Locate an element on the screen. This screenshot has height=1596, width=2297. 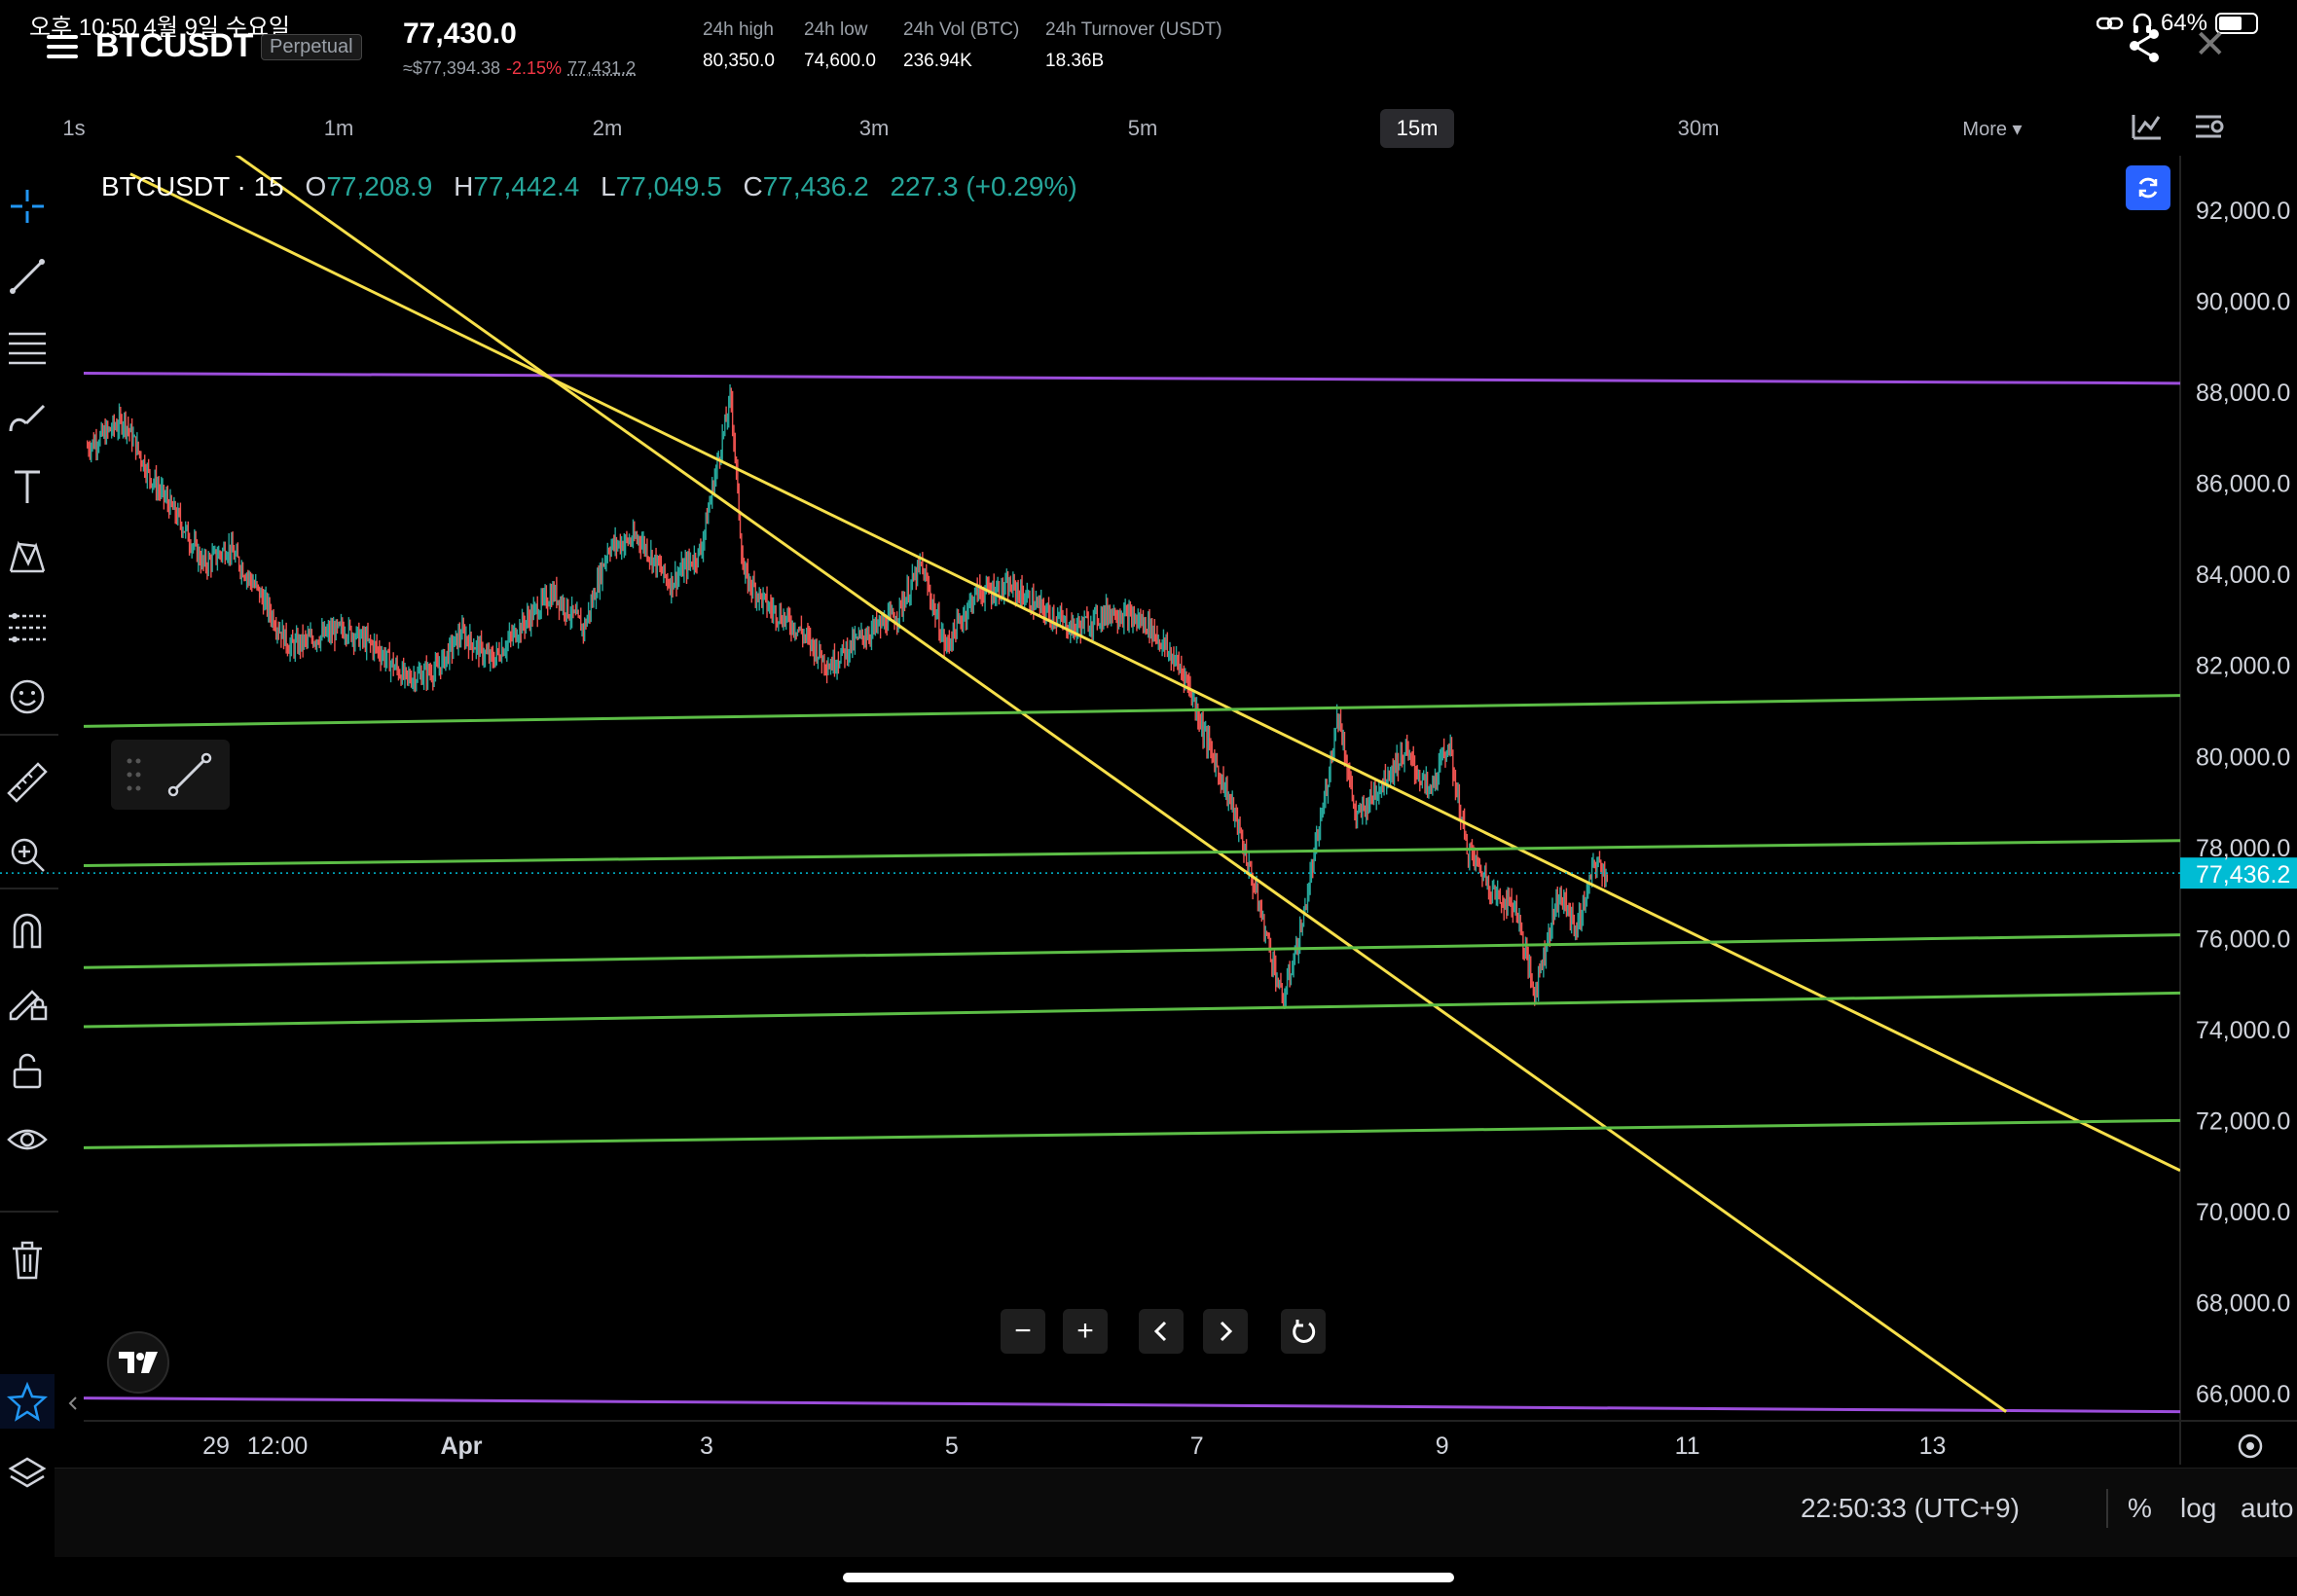
tab-15m: 15m is located at coordinates (1417, 128).